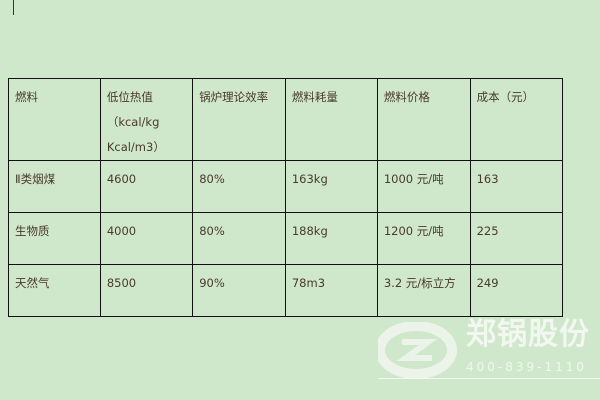  What do you see at coordinates (527, 367) in the screenshot?
I see `watermark-phone: 400-839-1110` at bounding box center [527, 367].